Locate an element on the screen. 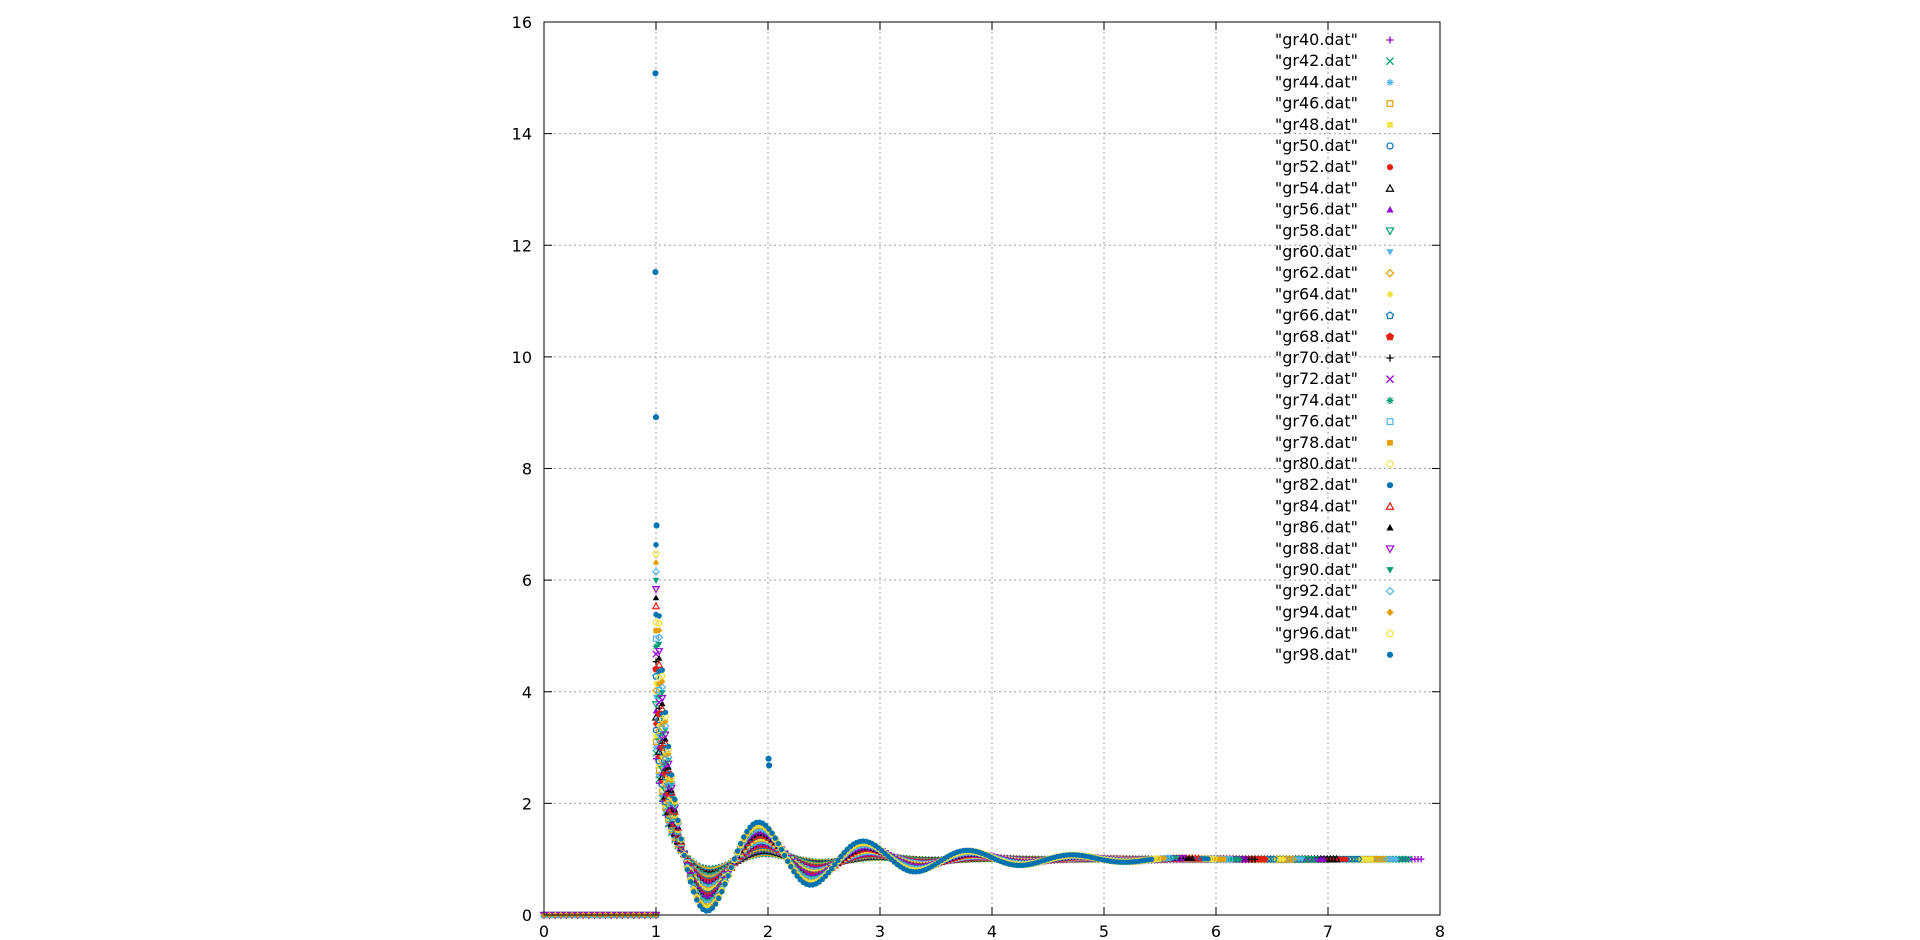  series-gr64 is located at coordinates (913, 799).